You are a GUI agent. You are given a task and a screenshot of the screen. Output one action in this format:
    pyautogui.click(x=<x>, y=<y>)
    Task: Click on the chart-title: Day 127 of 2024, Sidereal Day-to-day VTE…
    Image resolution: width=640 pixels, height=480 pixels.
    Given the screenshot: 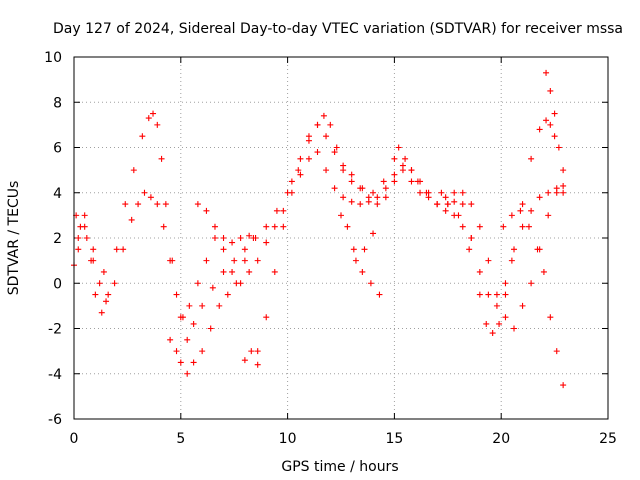 What is the action you would take?
    pyautogui.click(x=338, y=29)
    